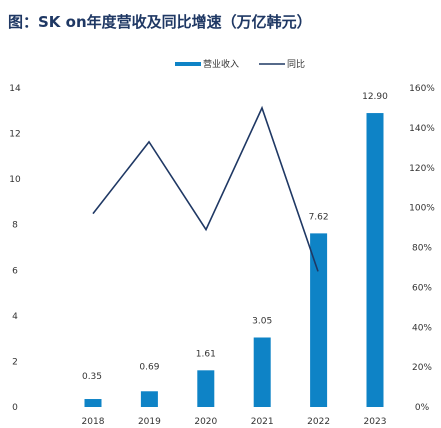 The height and width of the screenshot is (428, 441). I want to click on left-tick-label: 14, so click(15, 89).